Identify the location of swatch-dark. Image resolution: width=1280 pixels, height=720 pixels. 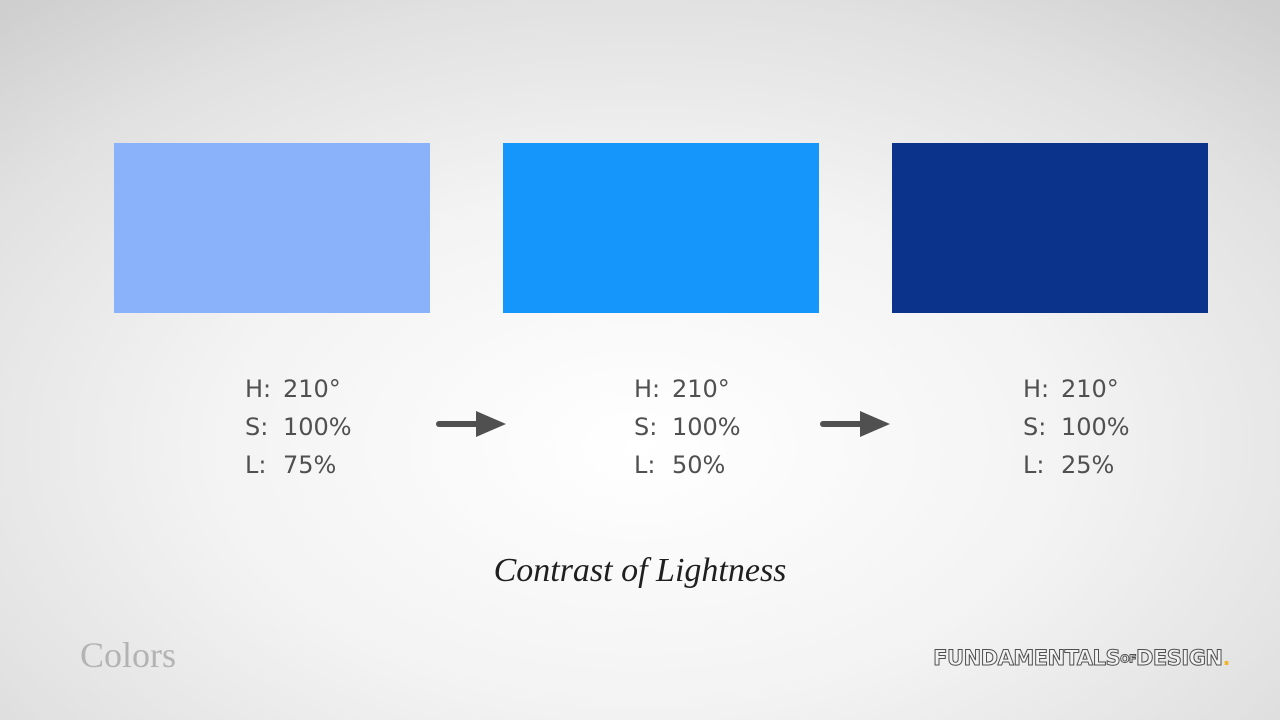
(1050, 228).